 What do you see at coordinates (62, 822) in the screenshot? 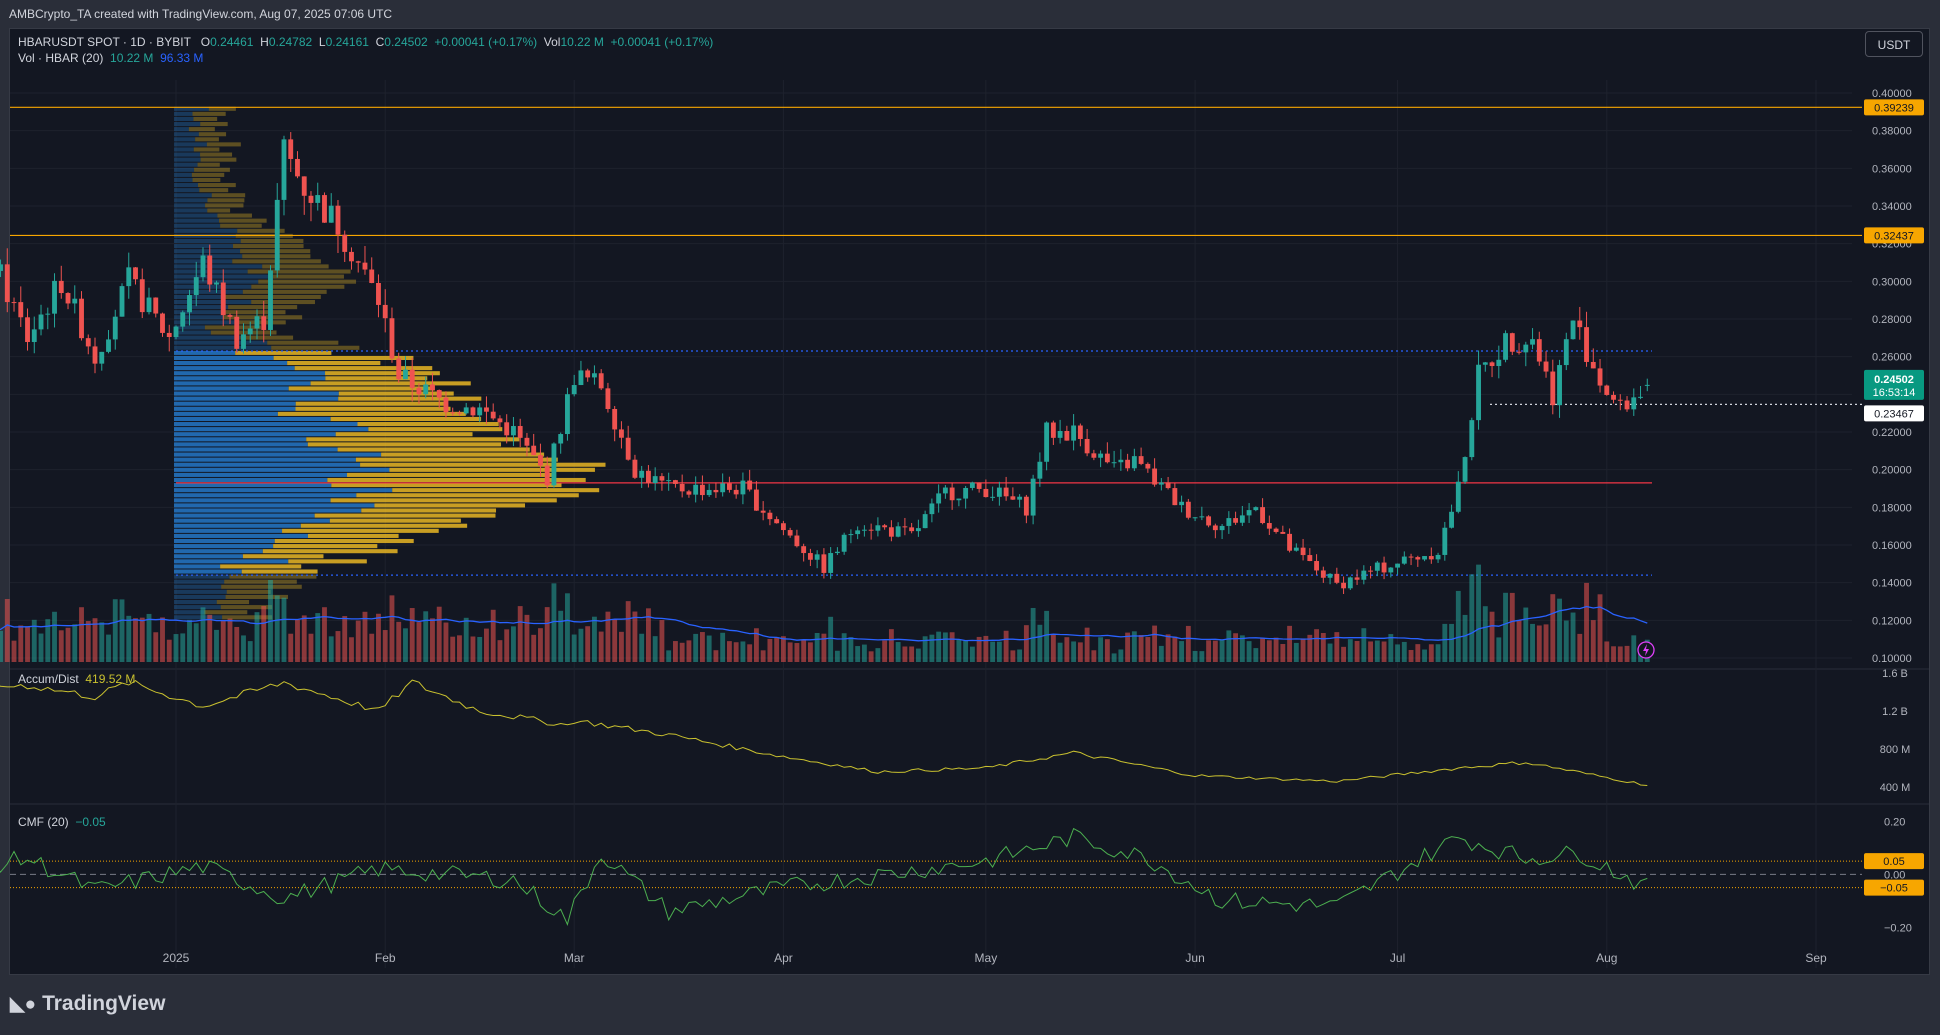
I see `cmf-legend: CMF (20) −0.05` at bounding box center [62, 822].